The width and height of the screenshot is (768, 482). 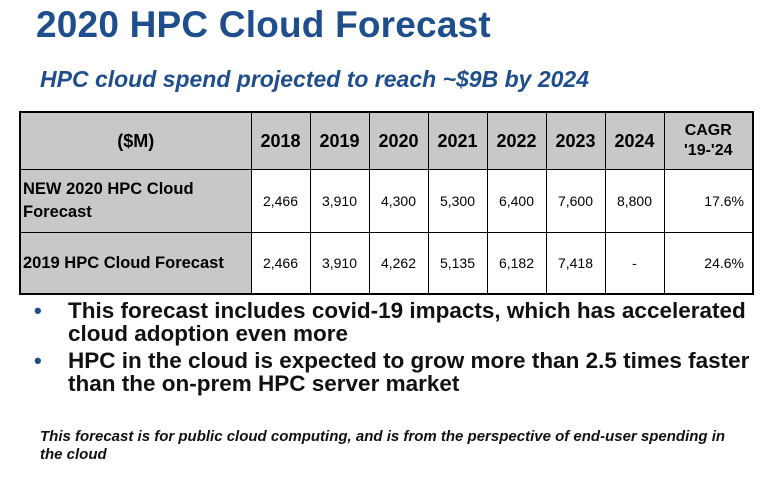 I want to click on header-year: 2020, so click(x=398, y=140).